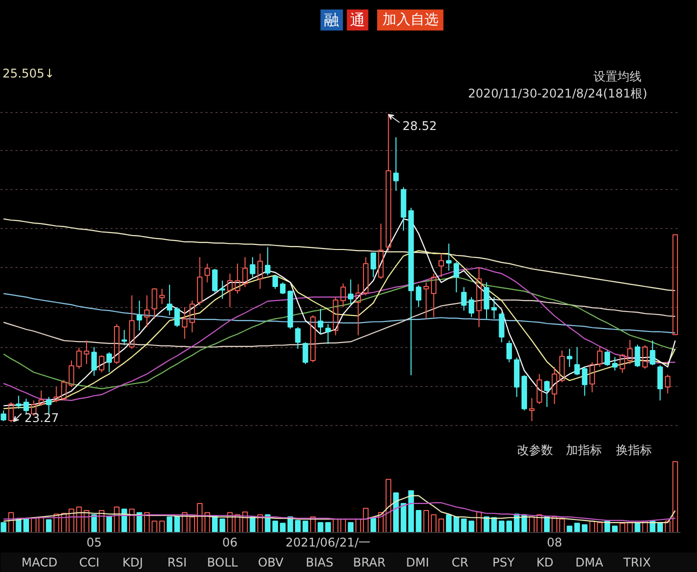 This screenshot has width=697, height=572. What do you see at coordinates (177, 563) in the screenshot?
I see `text: RSI` at bounding box center [177, 563].